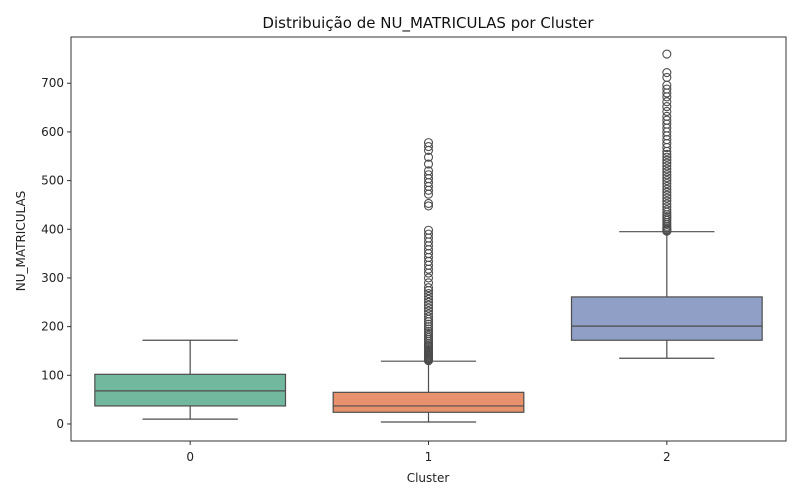 Image resolution: width=800 pixels, height=500 pixels. Describe the element at coordinates (52, 132) in the screenshot. I see `y-tick-label: 600` at that location.